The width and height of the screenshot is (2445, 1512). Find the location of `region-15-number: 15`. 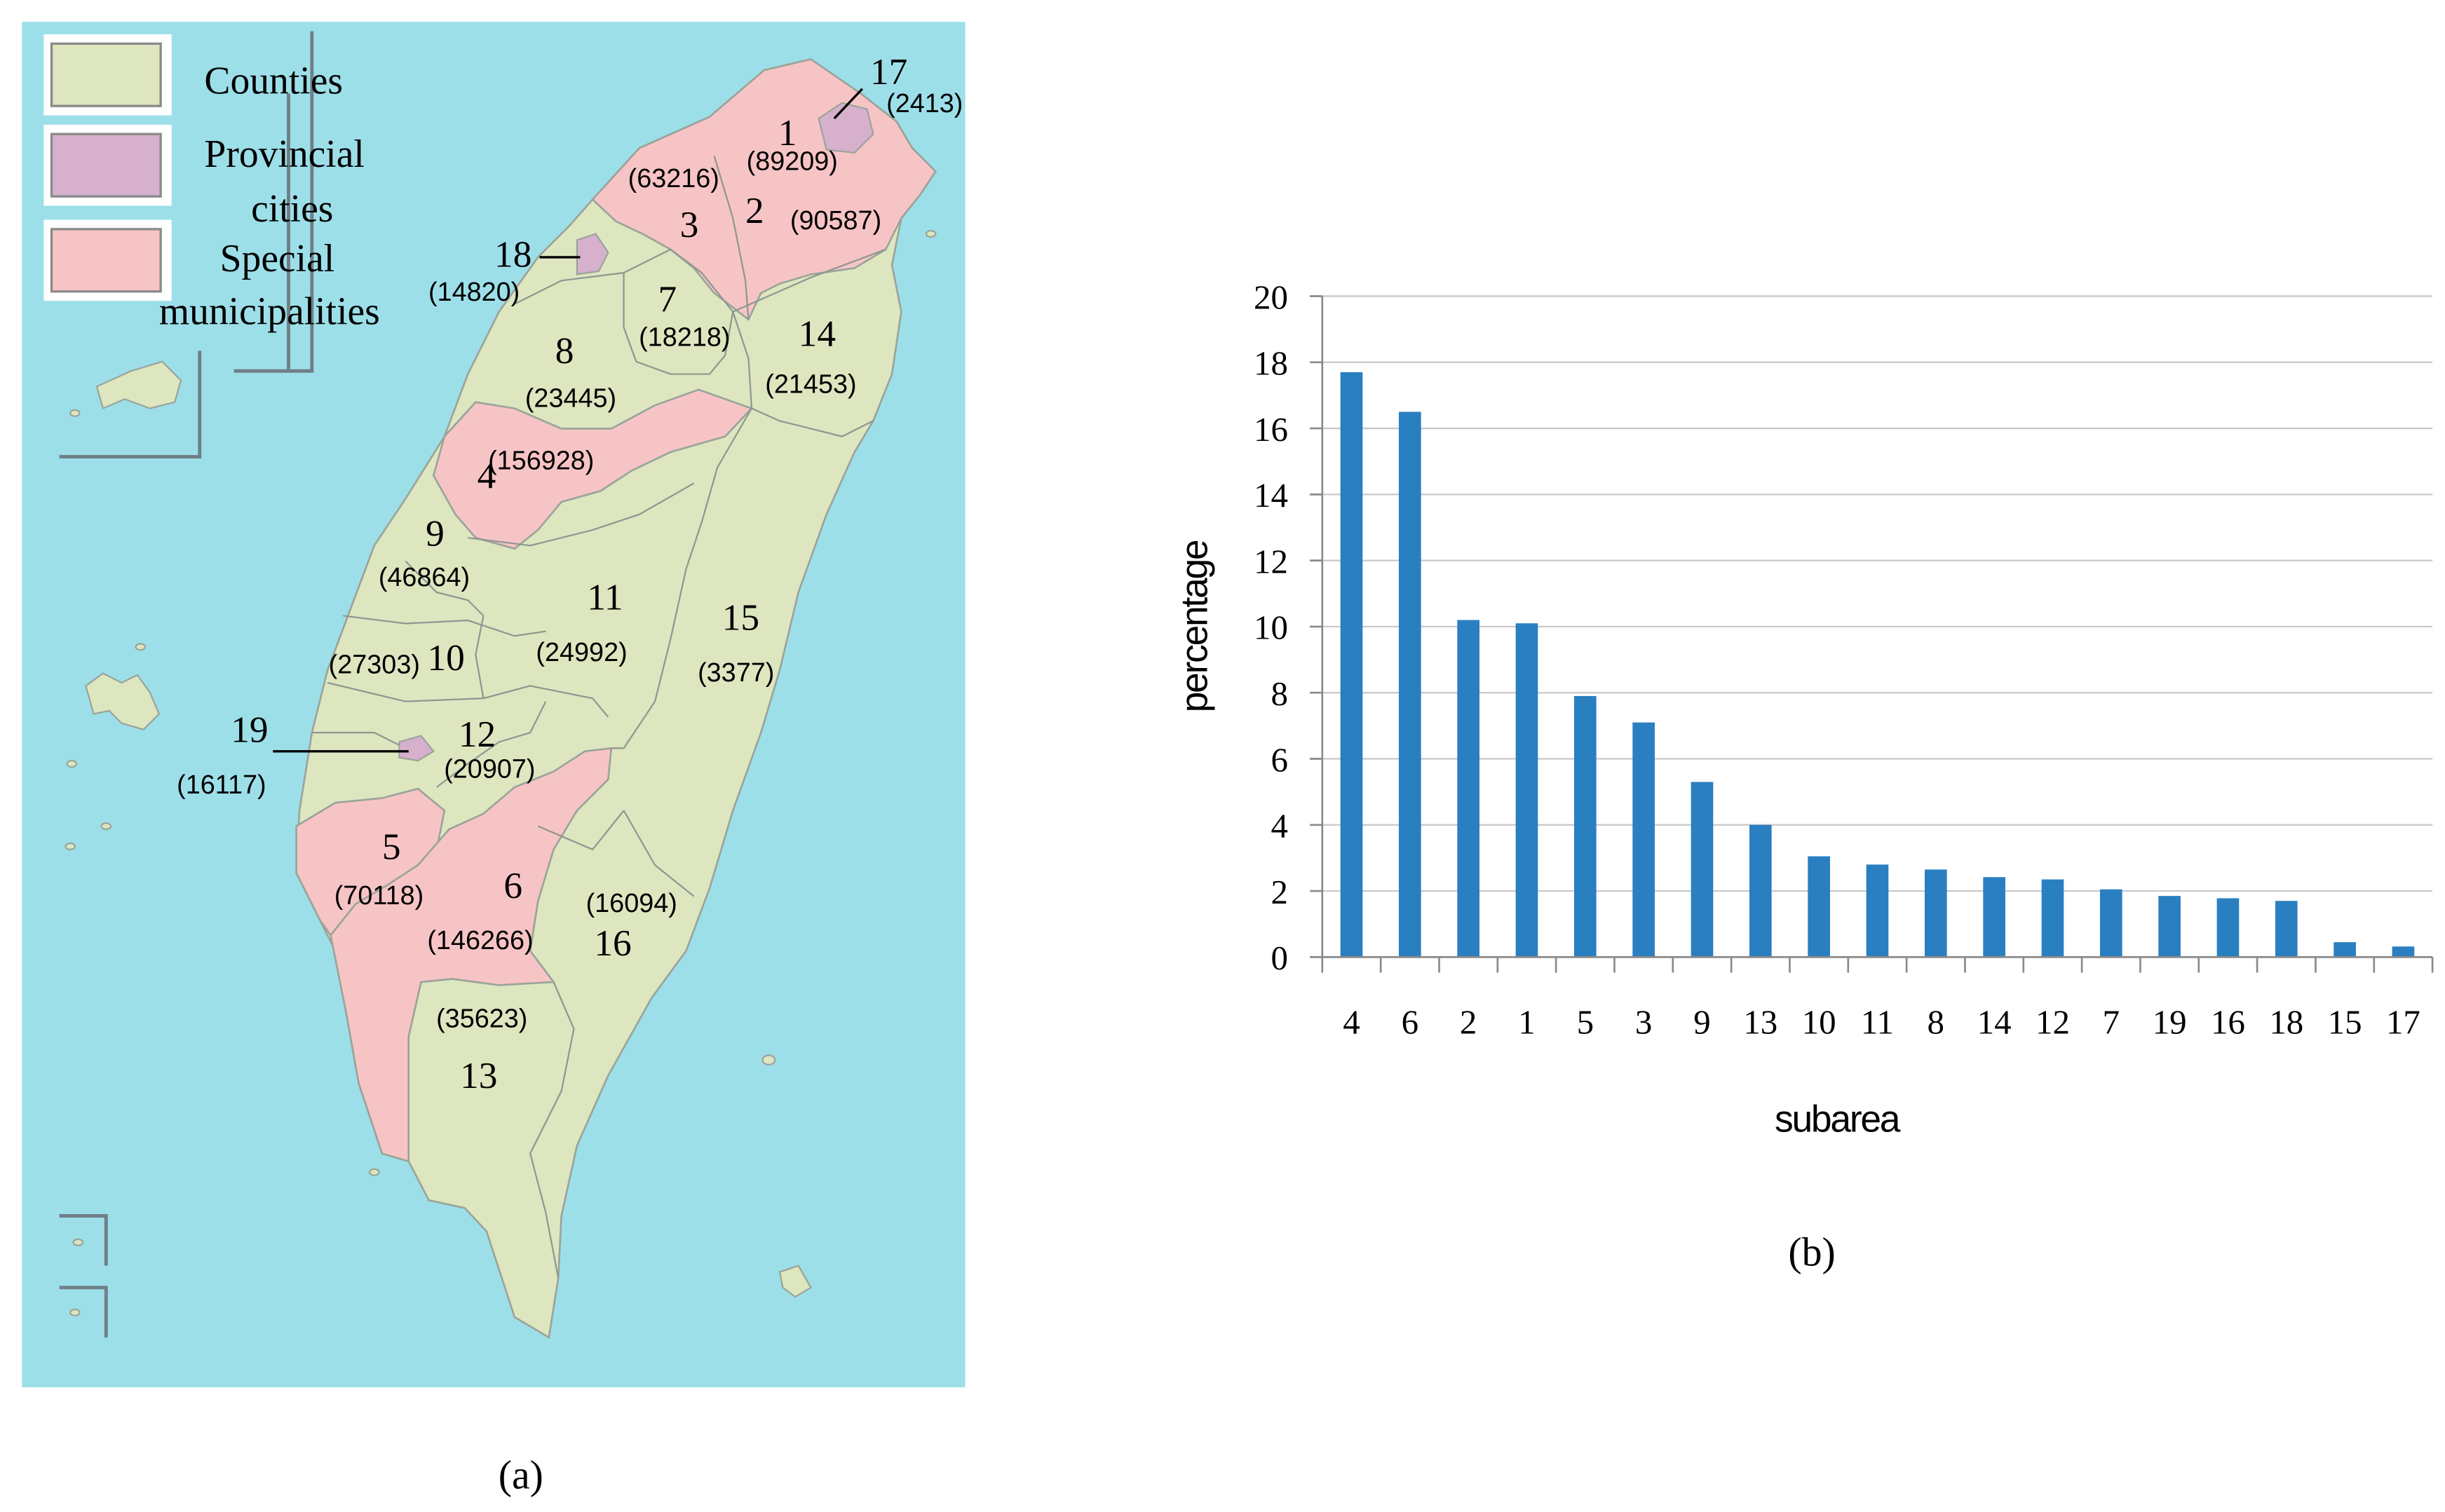

region-15-number: 15 is located at coordinates (740, 617).